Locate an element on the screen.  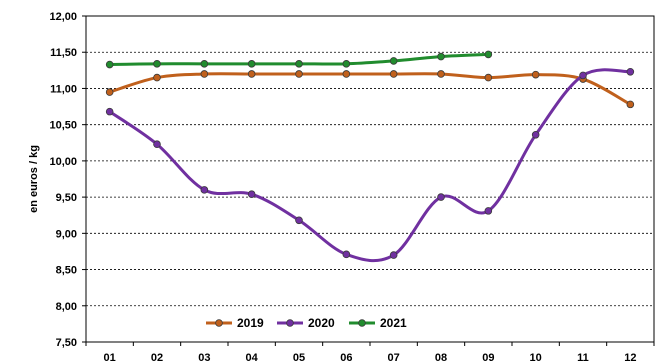
x-tick-label: 11 is located at coordinates (583, 357).